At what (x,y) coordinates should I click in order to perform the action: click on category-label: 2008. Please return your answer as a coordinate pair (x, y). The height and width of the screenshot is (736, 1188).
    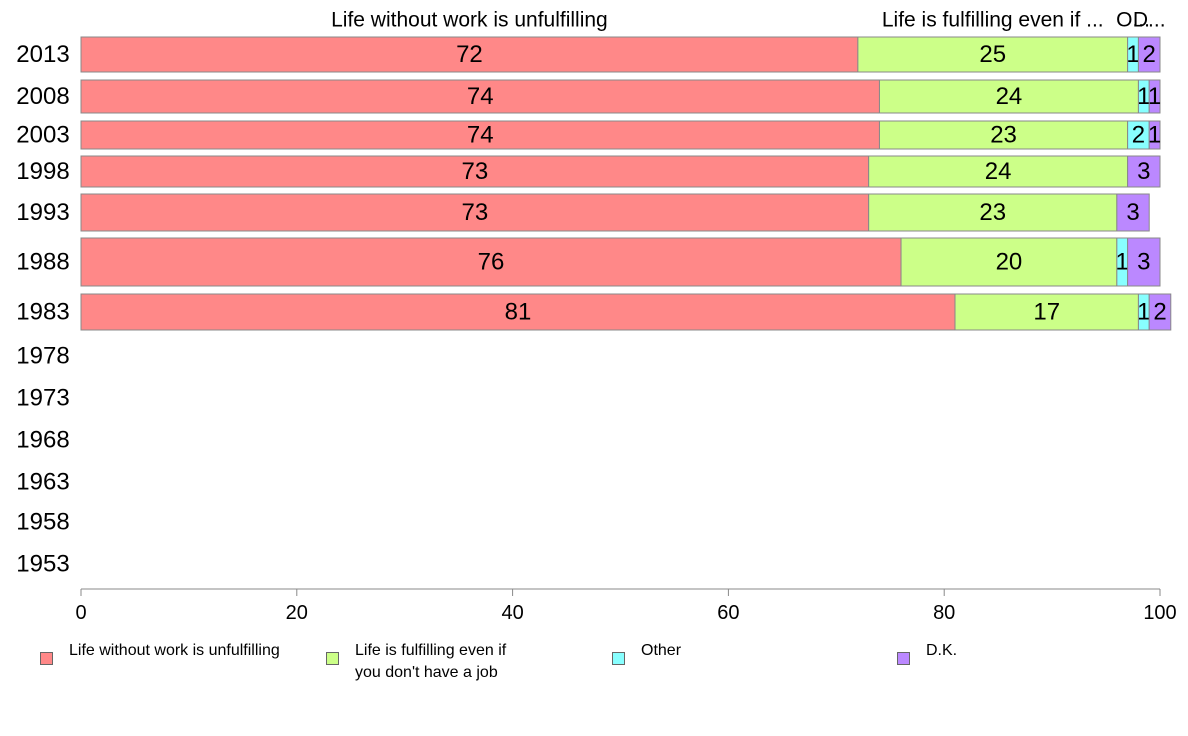
    Looking at the image, I should click on (42, 96).